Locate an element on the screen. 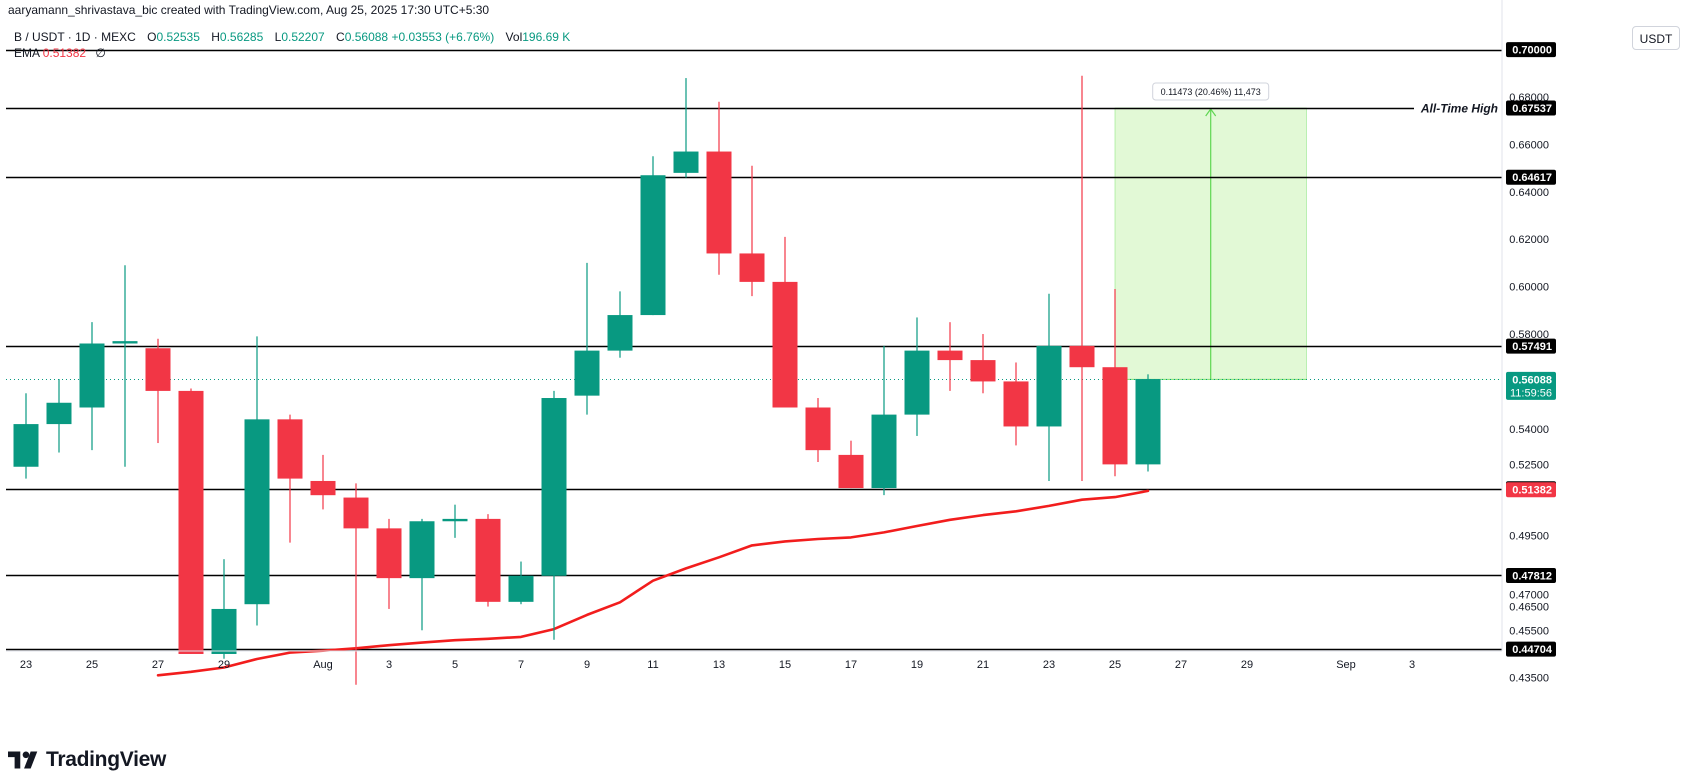  level-price-badge: 0.67537 is located at coordinates (1531, 108).